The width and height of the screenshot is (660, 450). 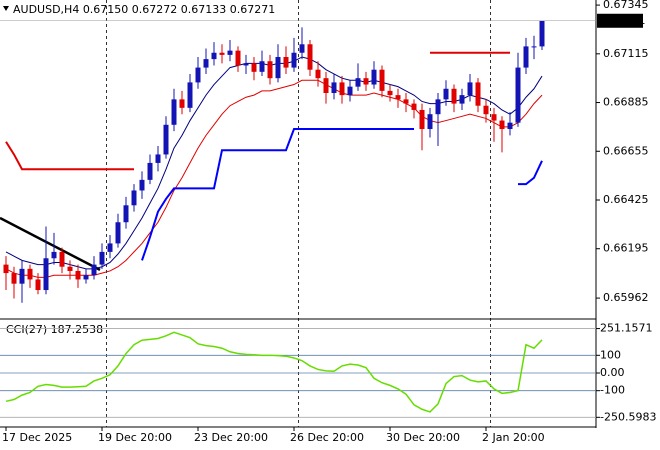 What do you see at coordinates (135, 437) in the screenshot?
I see `x-tick-label: 19 Dec 20:00` at bounding box center [135, 437].